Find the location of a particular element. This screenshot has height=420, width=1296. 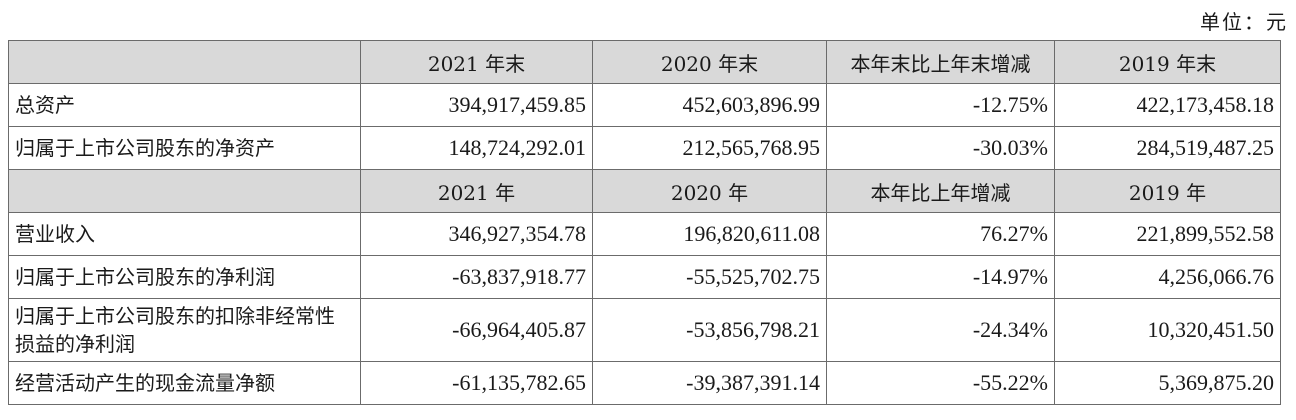

cell-2021: -63,837,918.77 is located at coordinates (476, 277).